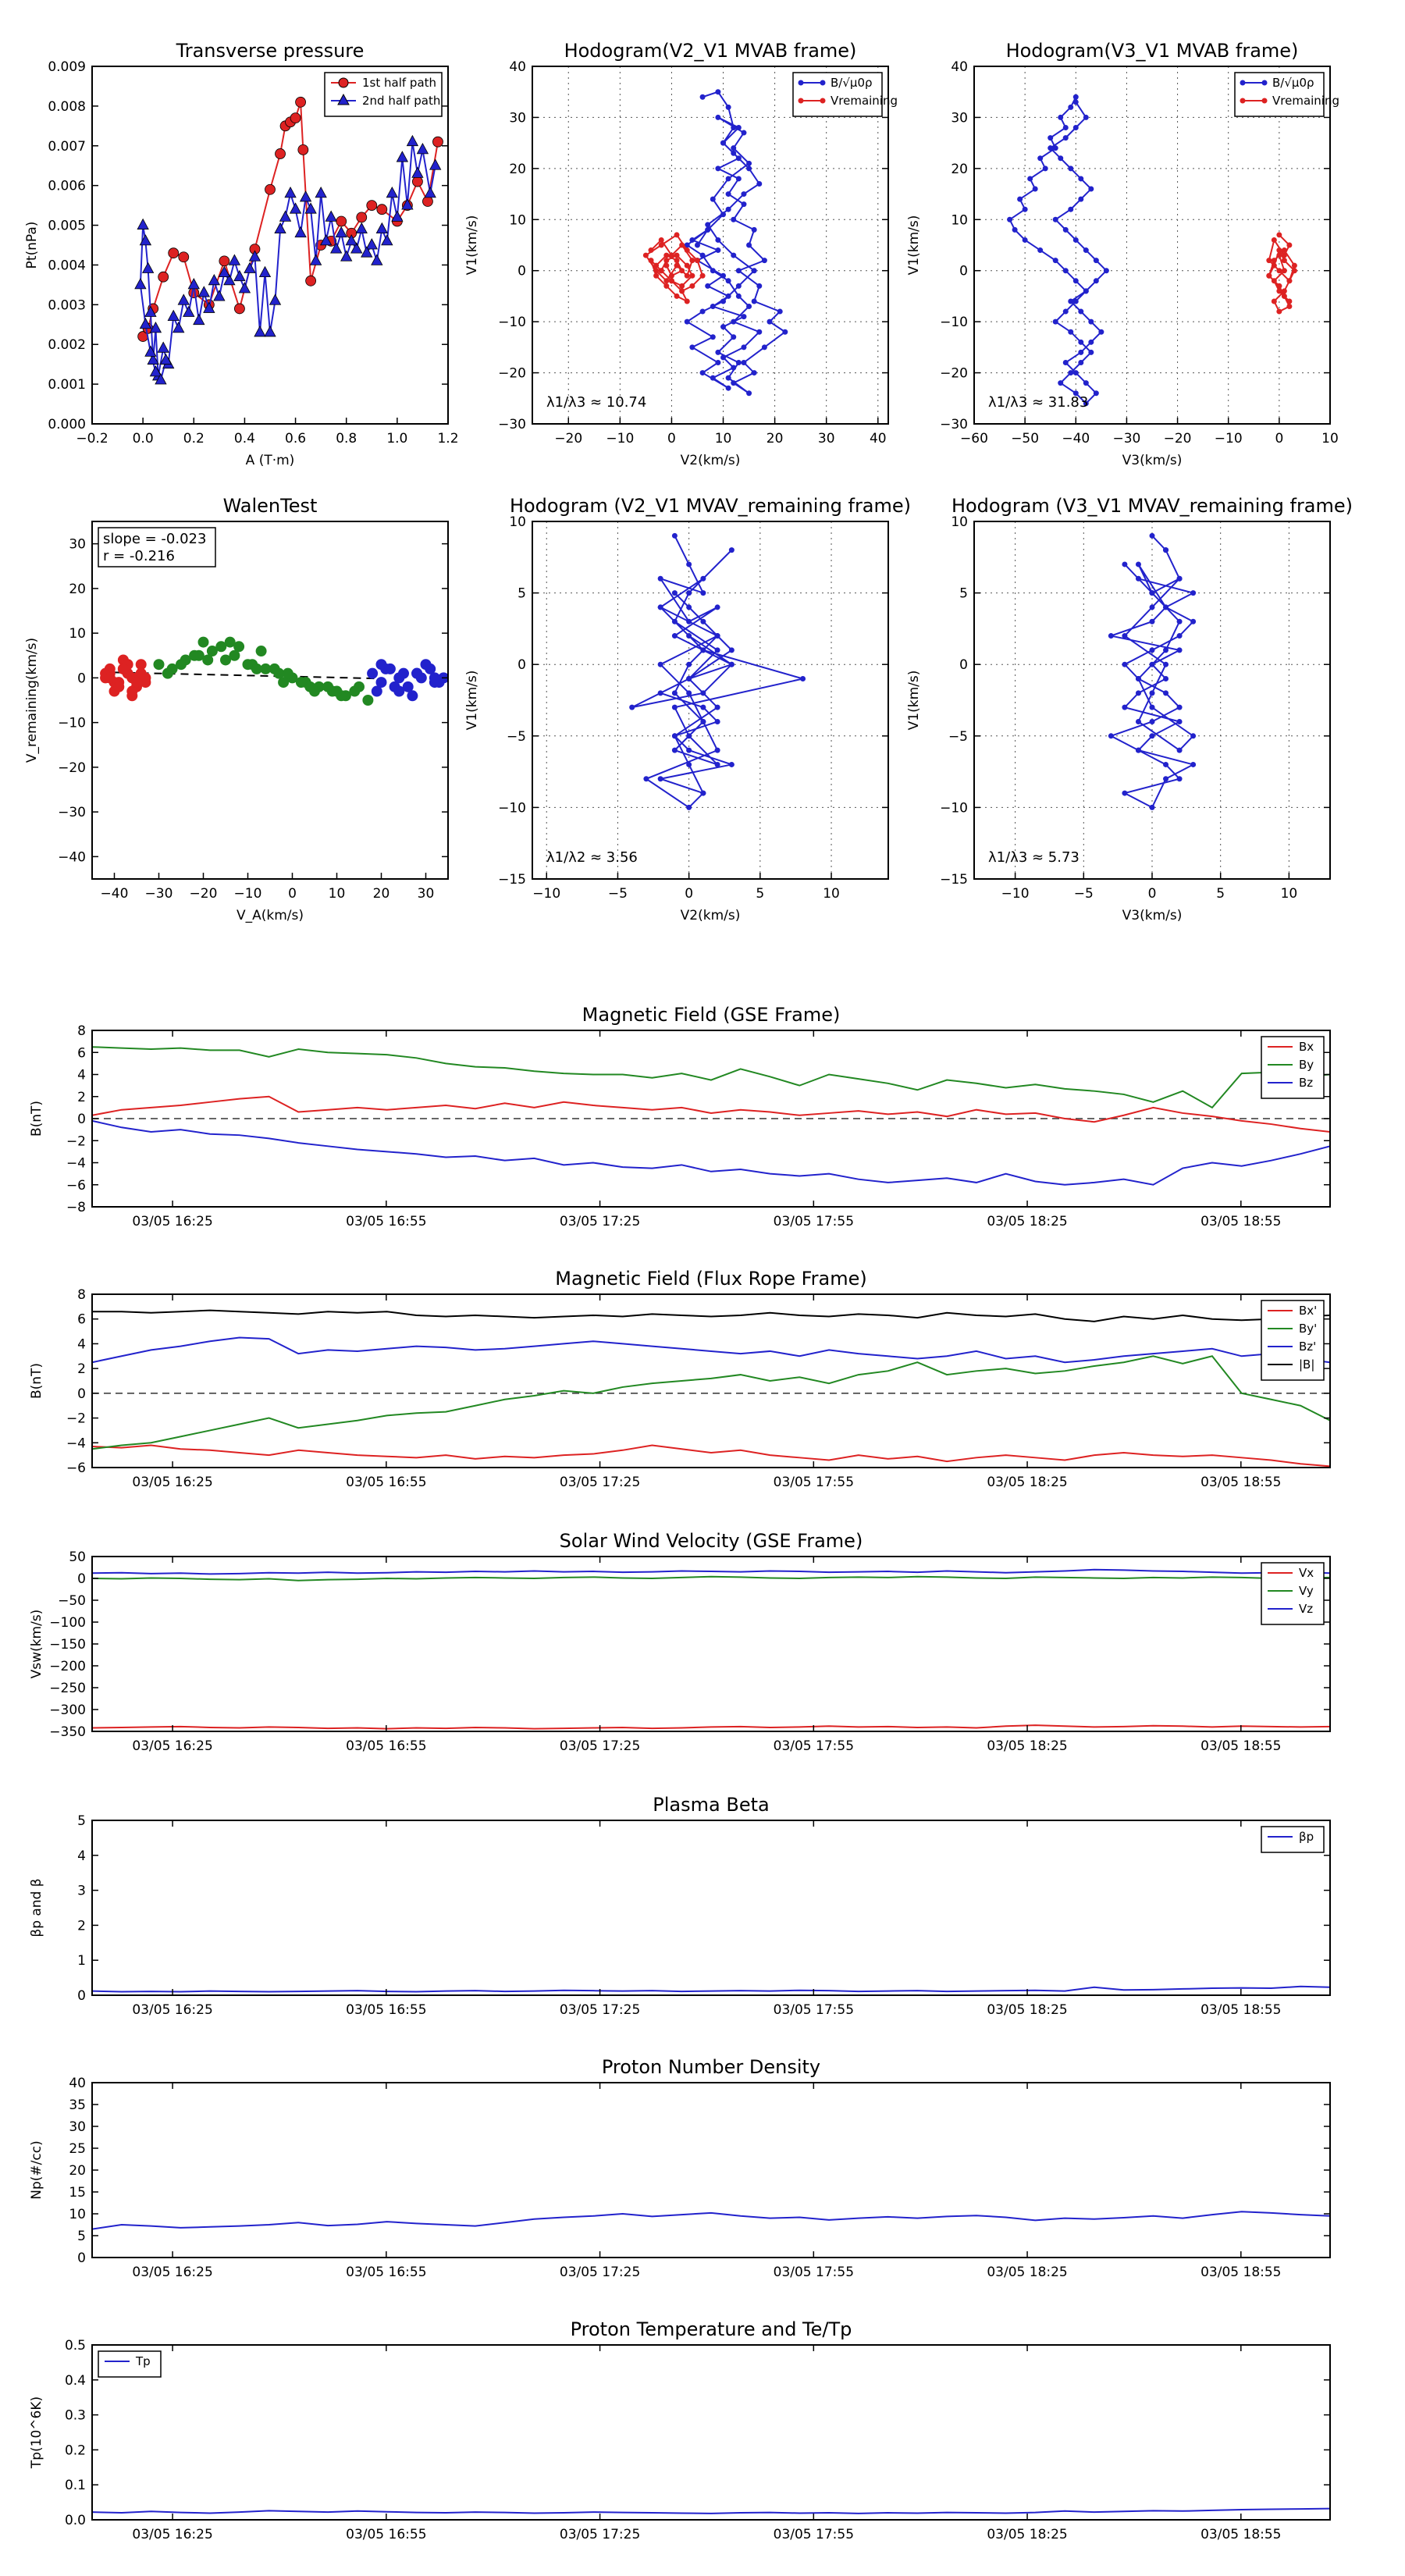  Describe the element at coordinates (1306, 1837) in the screenshot. I see `legend-label: βp` at that location.